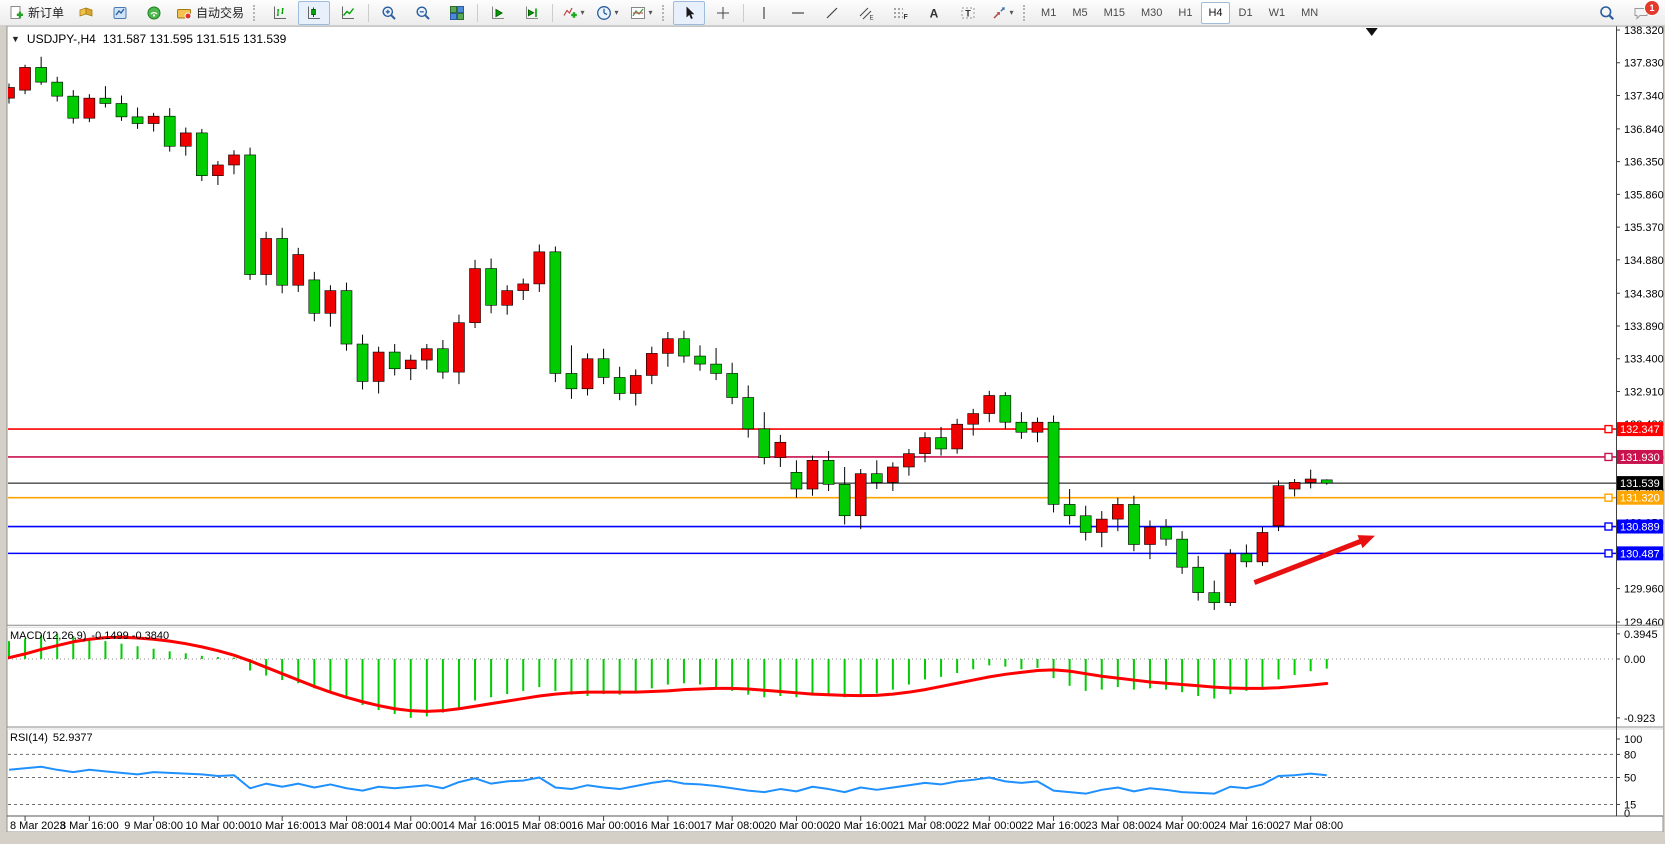 The image size is (1665, 844). Describe the element at coordinates (89, 636) in the screenshot. I see `macd-indicator-label: MACD(12,26,9) -0.1499 -0.3840` at that location.